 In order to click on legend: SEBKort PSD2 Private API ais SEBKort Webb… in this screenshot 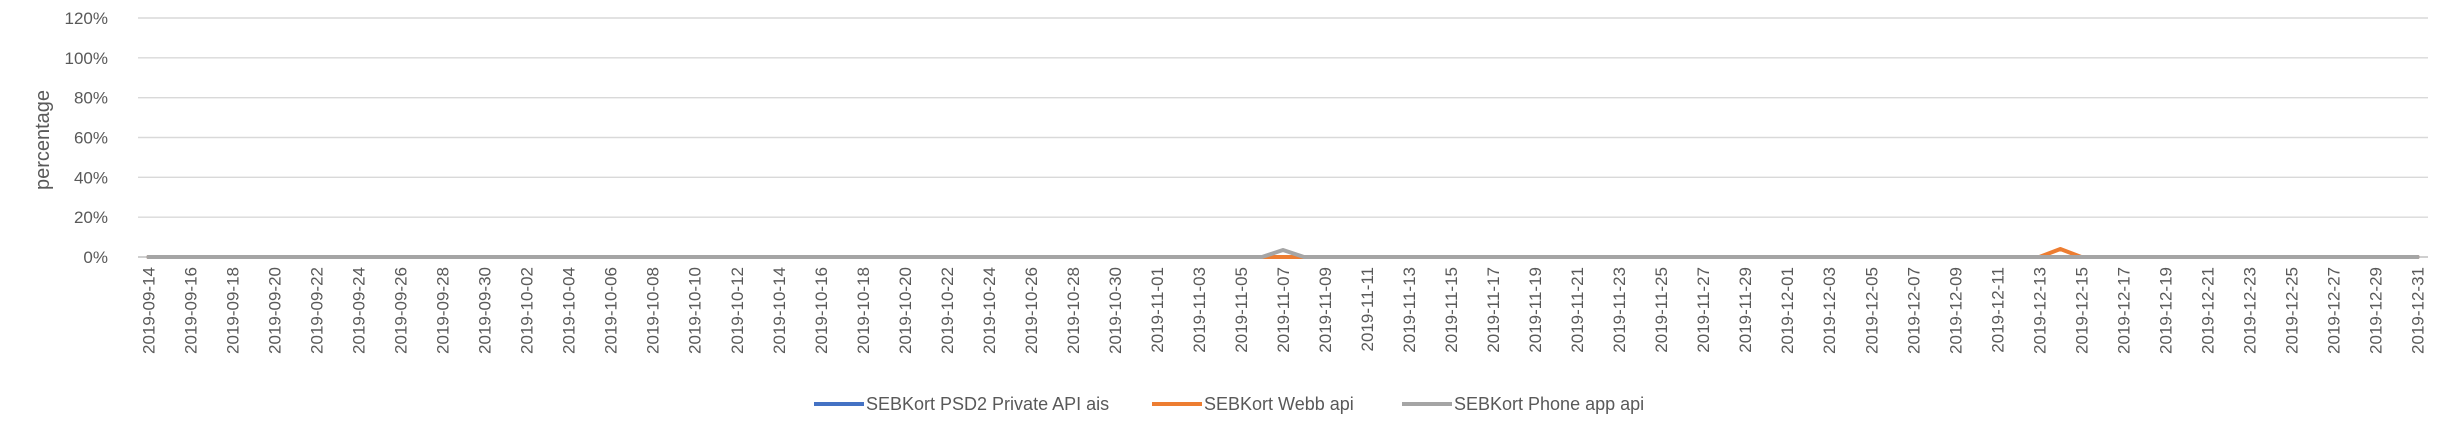, I will do `click(1229, 404)`.